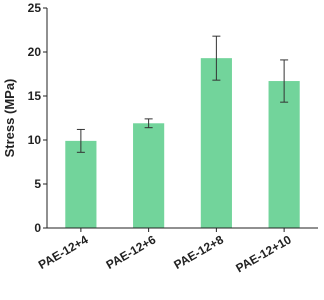 The width and height of the screenshot is (324, 300). What do you see at coordinates (35, 52) in the screenshot?
I see `y-tick-label: 20` at bounding box center [35, 52].